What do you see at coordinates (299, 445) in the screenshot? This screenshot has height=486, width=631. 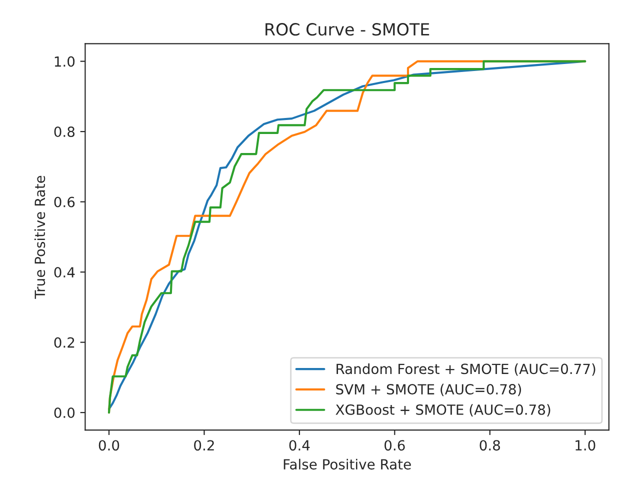 I see `x-tick-label: 0.4` at bounding box center [299, 445].